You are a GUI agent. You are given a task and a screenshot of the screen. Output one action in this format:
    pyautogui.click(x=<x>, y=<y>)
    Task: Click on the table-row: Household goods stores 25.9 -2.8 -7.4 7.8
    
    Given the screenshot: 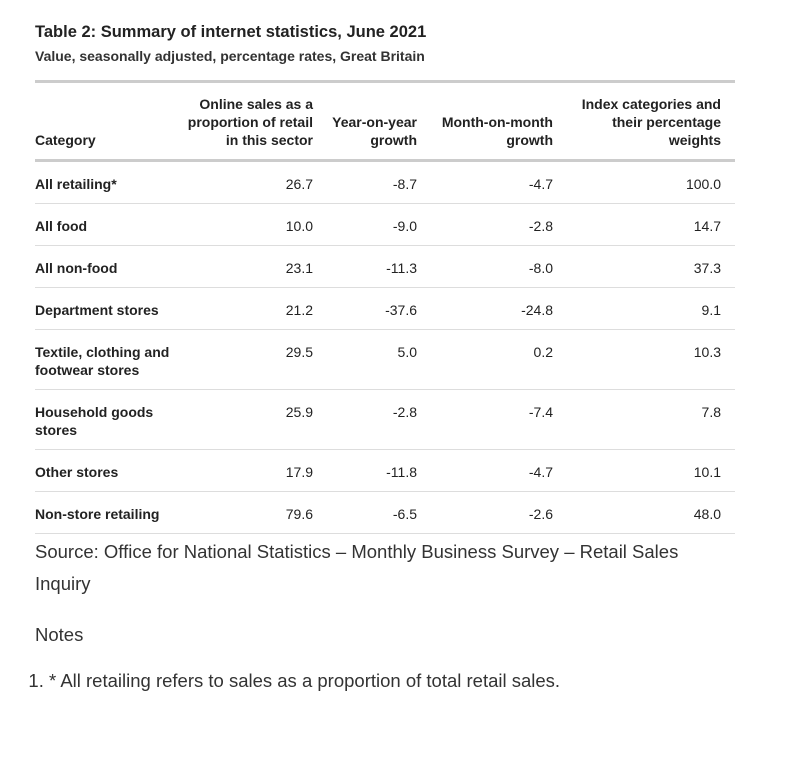 What is the action you would take?
    pyautogui.click(x=385, y=419)
    